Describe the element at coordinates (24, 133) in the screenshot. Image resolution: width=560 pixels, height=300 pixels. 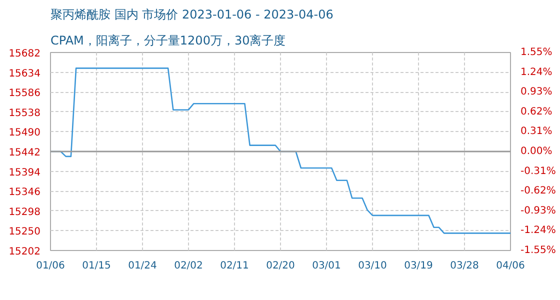
I see `y-tick-label: 15490` at that location.